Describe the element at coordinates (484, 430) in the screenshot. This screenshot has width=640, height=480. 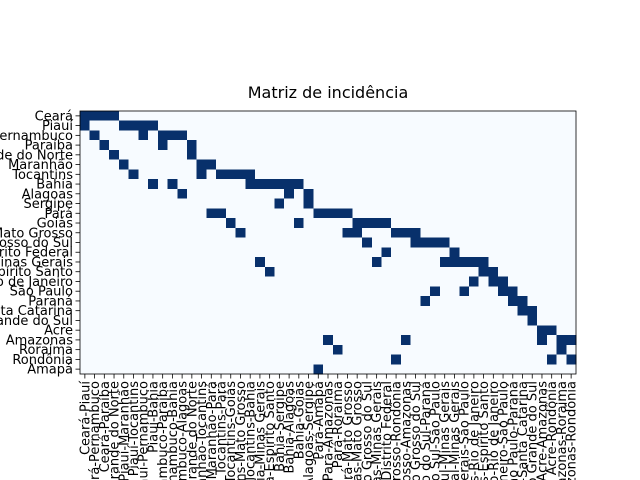
I see `x-tick-label: Minas Gerais-Espírito Santo` at that location.